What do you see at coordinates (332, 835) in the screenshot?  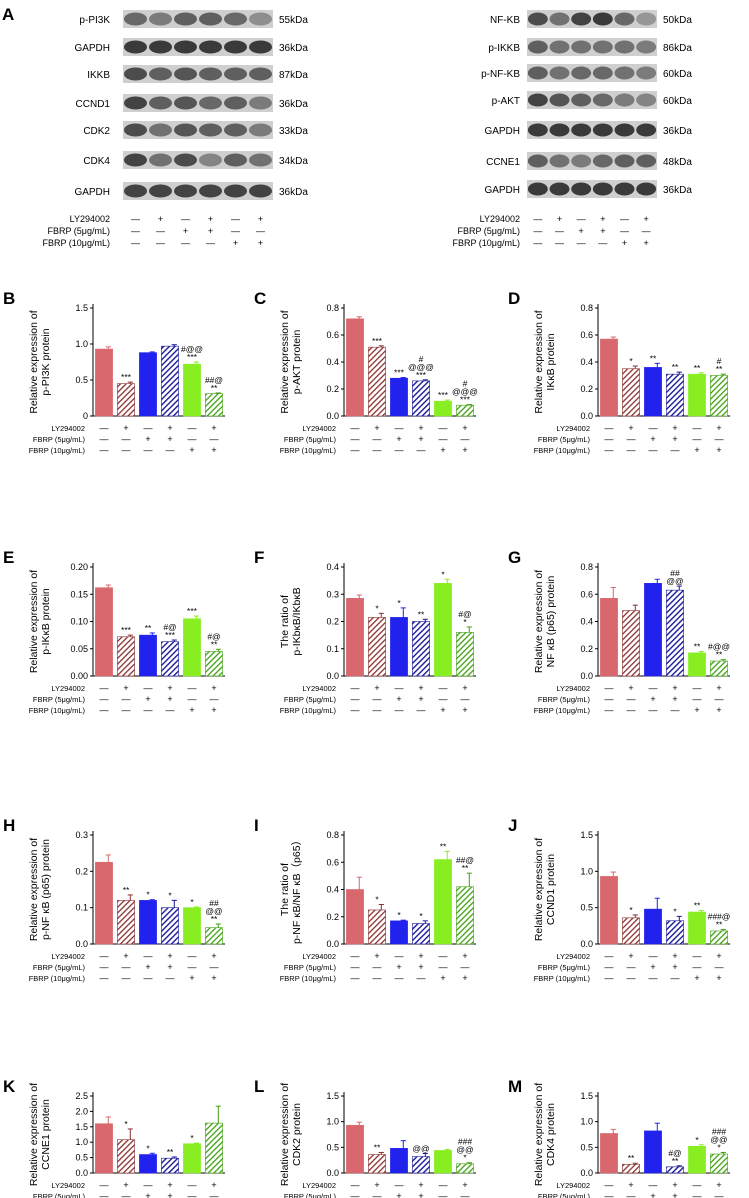 I see `y-tick-label: 0.8` at bounding box center [332, 835].